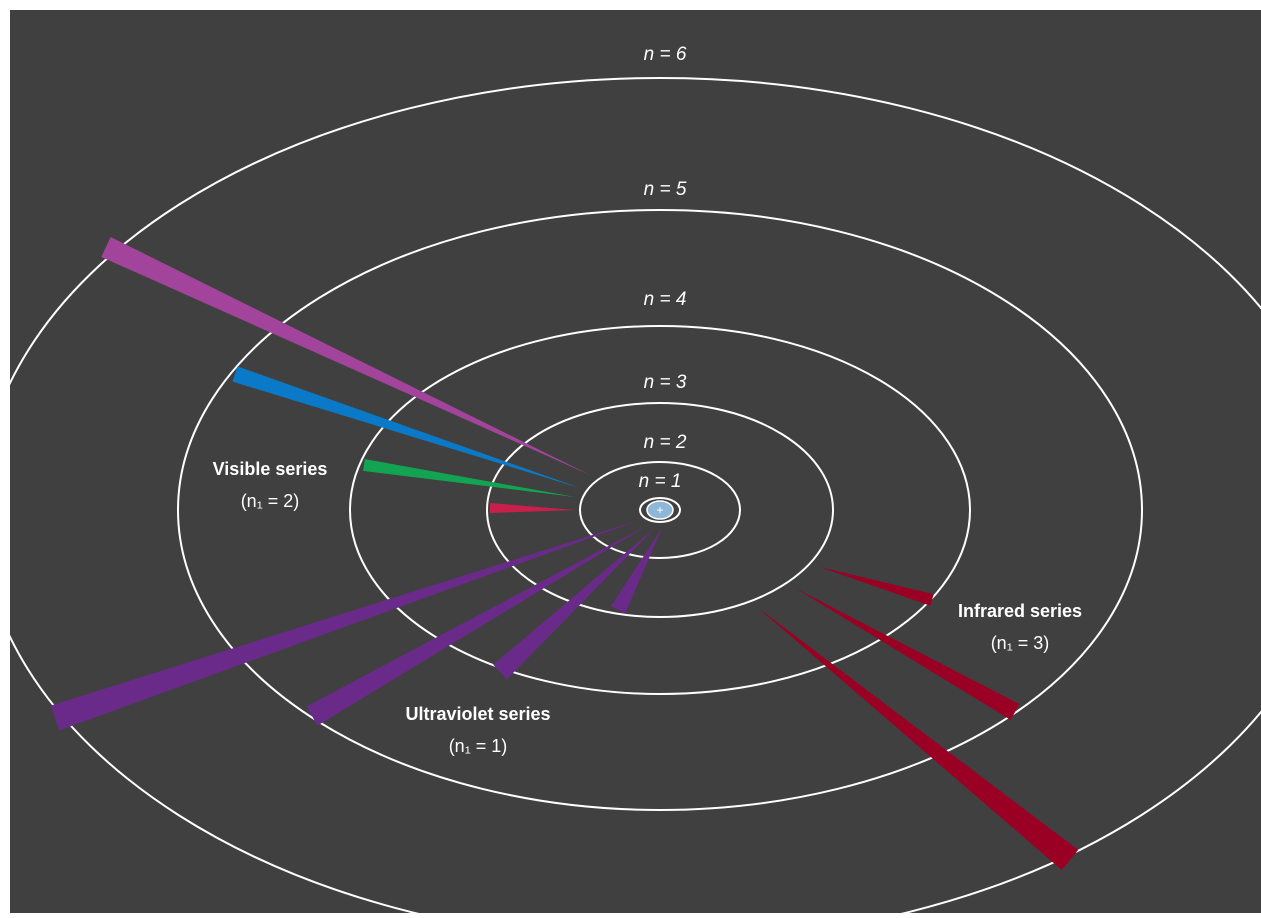 The width and height of the screenshot is (1261, 918). I want to click on nucleus-sign: +, so click(659, 510).